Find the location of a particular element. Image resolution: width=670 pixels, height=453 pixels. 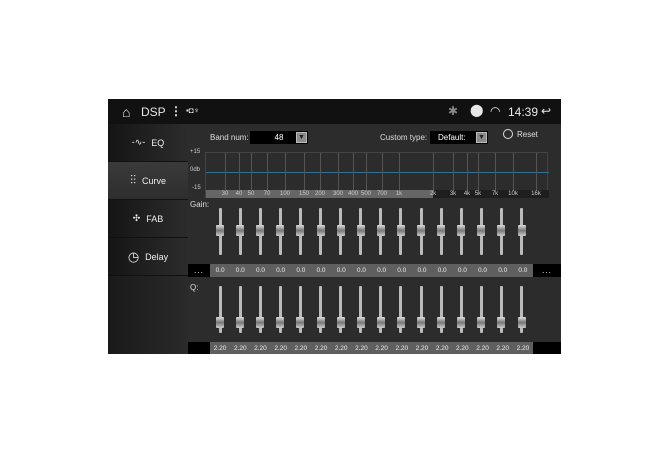

reset-label: Reset is located at coordinates (527, 134).